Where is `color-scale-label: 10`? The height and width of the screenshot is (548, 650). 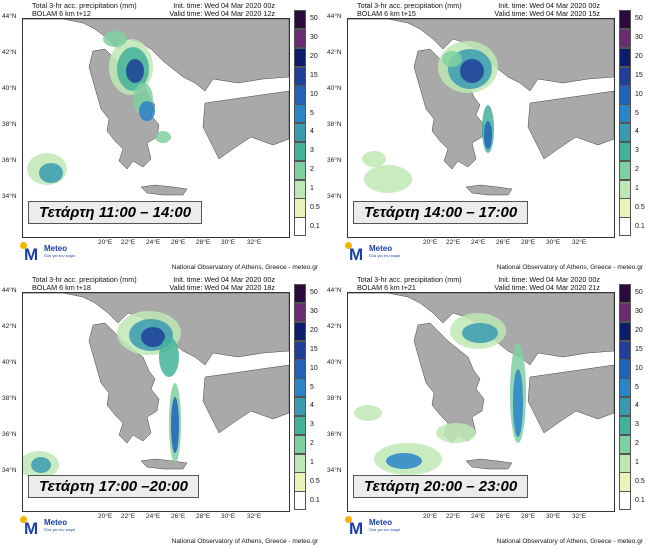 color-scale-label: 10 is located at coordinates (314, 94).